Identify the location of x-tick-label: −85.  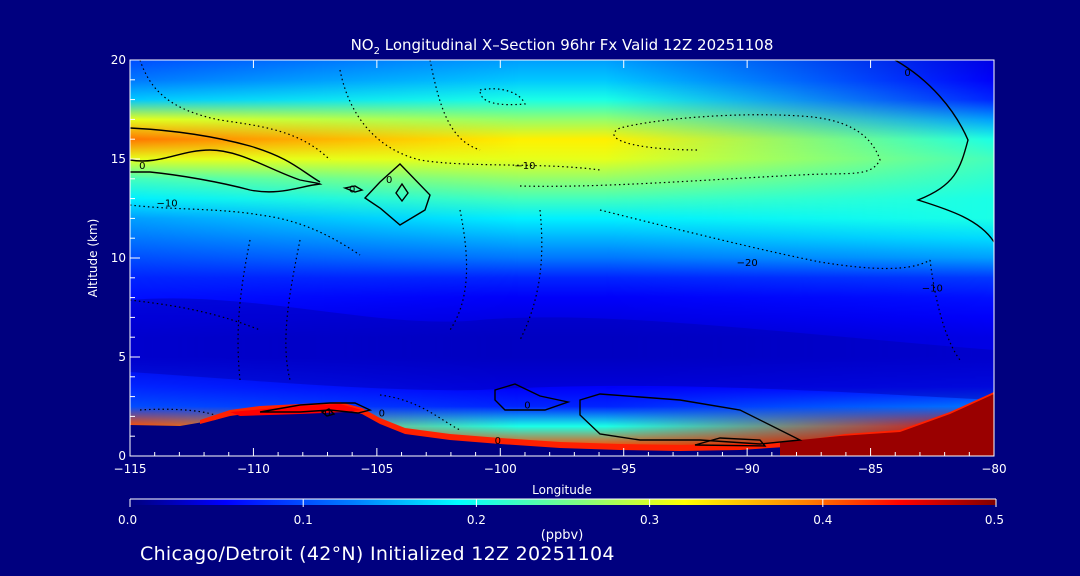
(870, 469).